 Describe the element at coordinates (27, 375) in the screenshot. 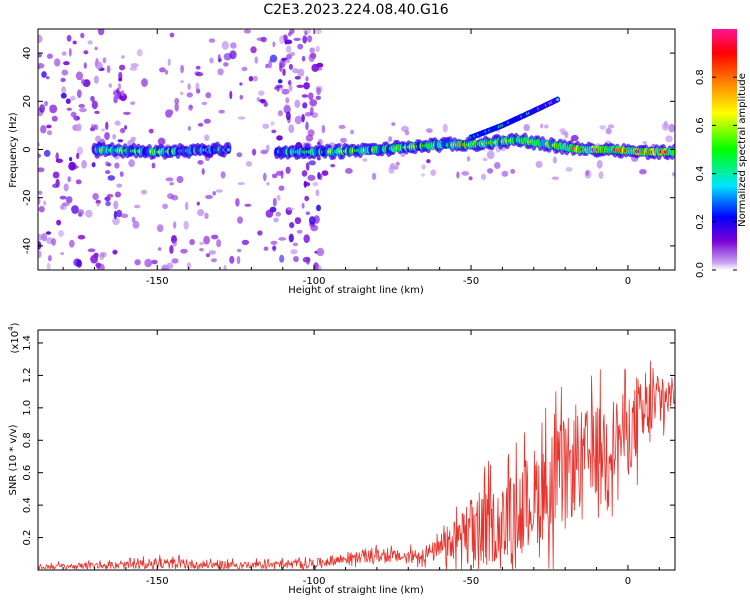

I see `bottom-y-tick-label: 1.2` at that location.